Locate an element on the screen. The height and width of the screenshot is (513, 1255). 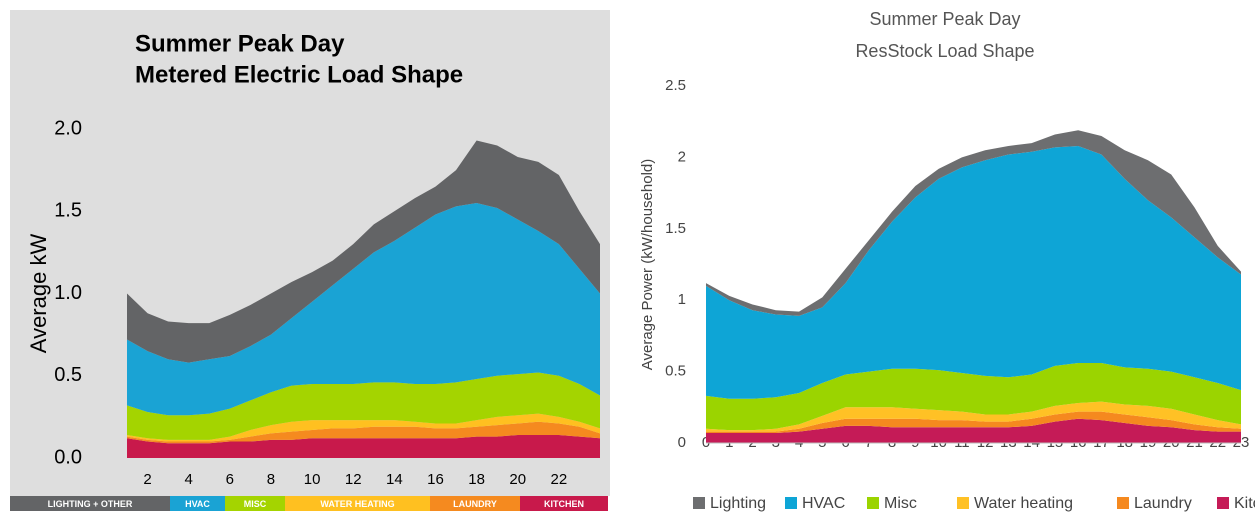
y-axis-label: Average Power (kW/household) is located at coordinates (647, 265).